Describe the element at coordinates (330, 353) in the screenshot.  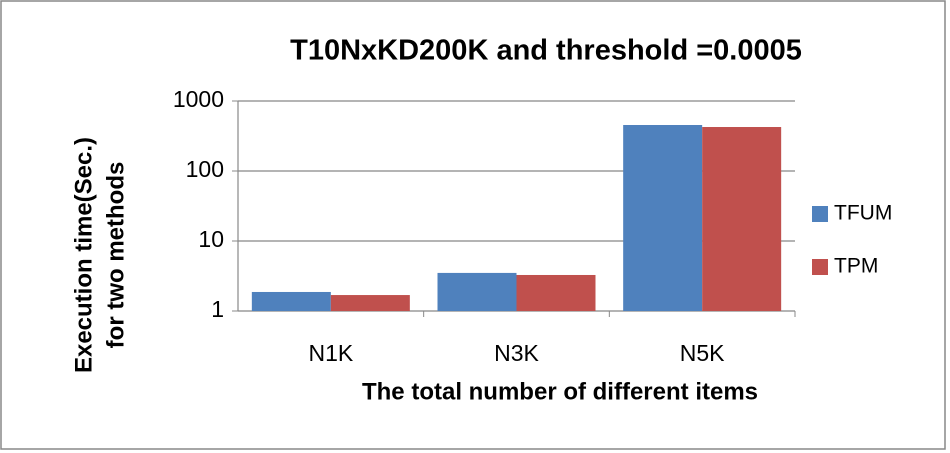
I see `x-tick-label: N1K` at that location.